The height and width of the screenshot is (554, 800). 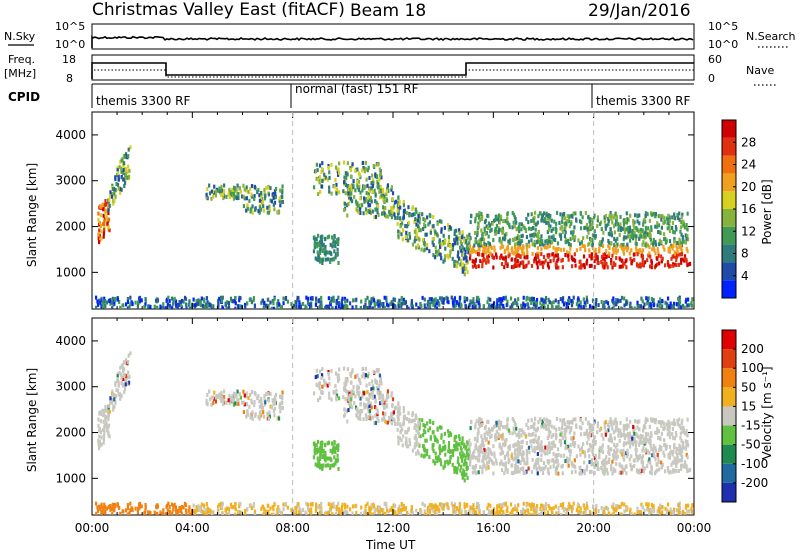 I want to click on velocity-cell-1956, so click(x=614, y=432).